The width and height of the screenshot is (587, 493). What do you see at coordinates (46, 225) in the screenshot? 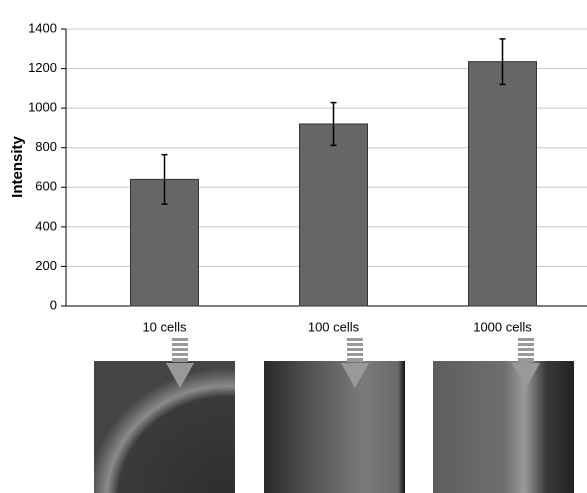
I see `y-tick-label: 400` at bounding box center [46, 225].